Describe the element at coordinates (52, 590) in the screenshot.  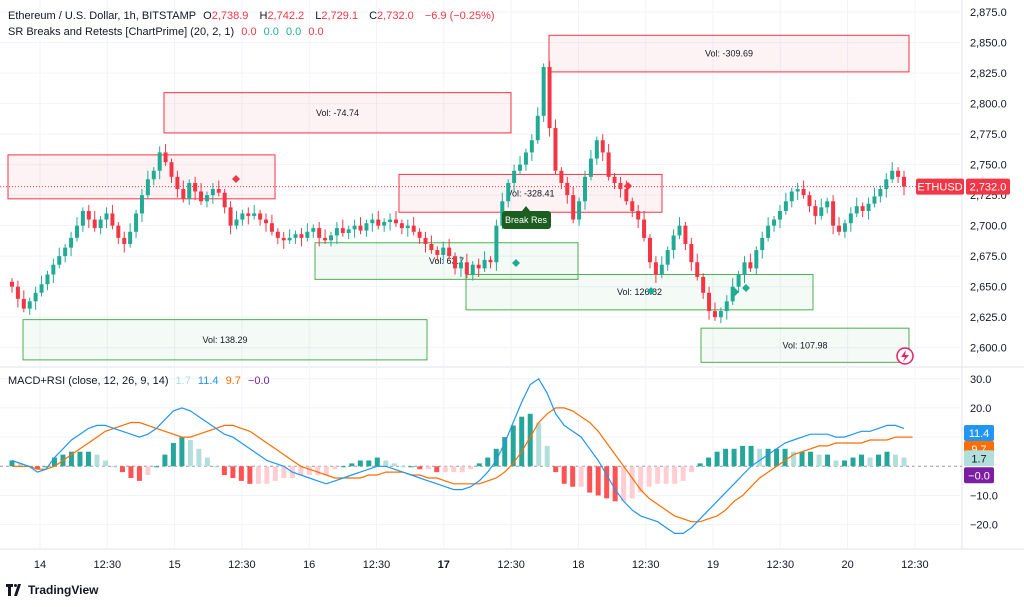
I see `tradingview-logo: TradingView` at that location.